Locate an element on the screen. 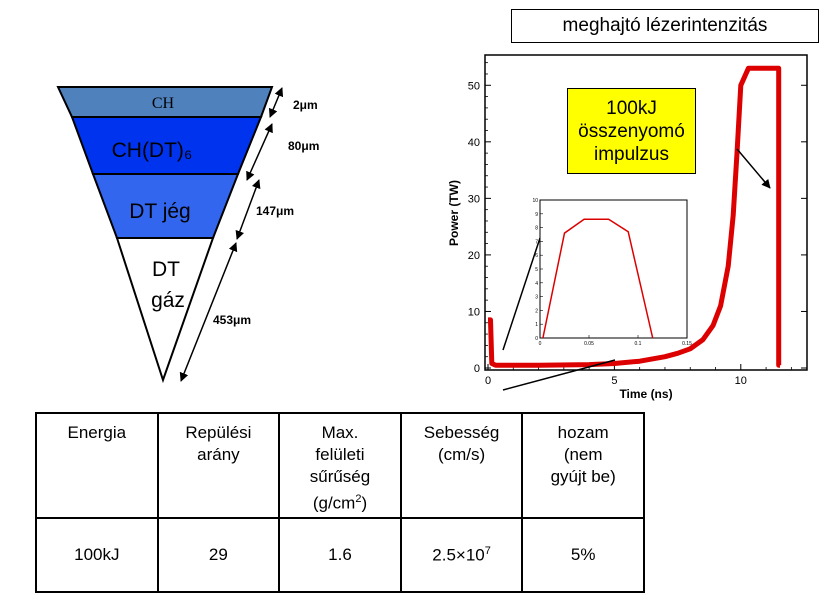 This screenshot has height=599, width=836. inset-frame is located at coordinates (613, 269).